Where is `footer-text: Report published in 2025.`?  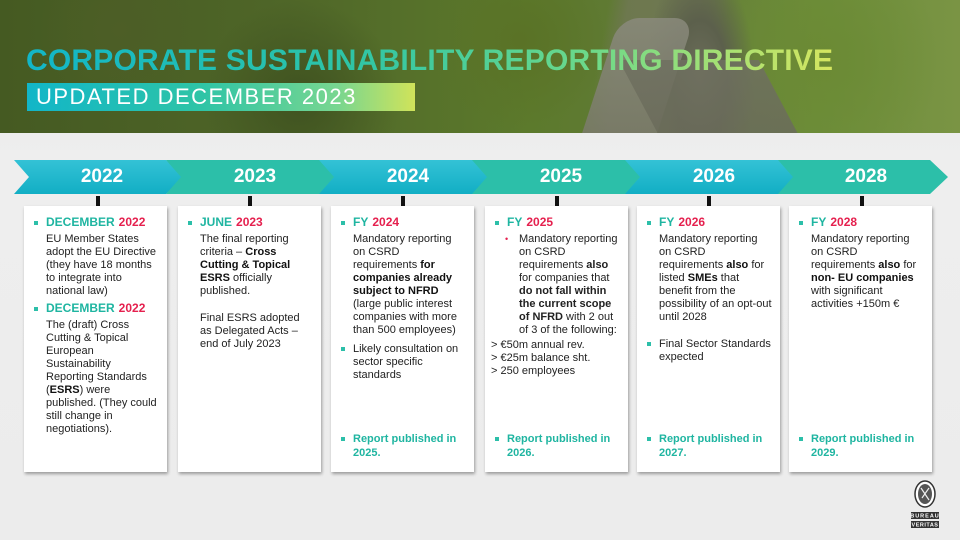
footer-text: Report published in 2025. is located at coordinates (405, 446).